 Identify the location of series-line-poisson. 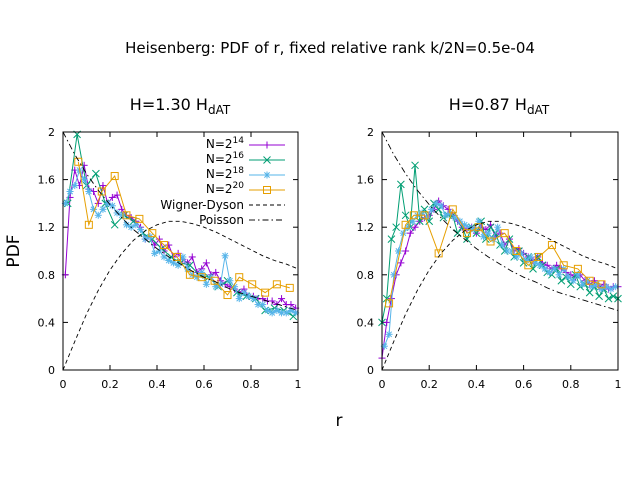
(180, 221).